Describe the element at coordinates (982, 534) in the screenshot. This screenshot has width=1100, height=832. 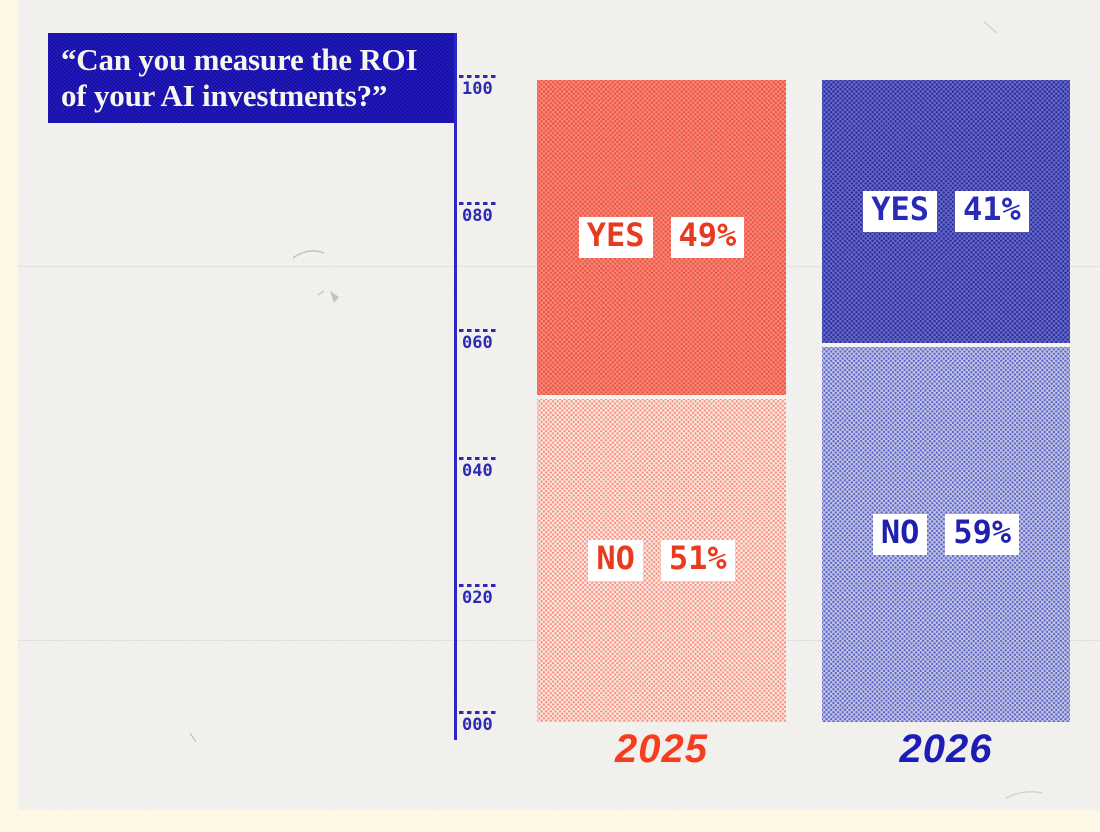
I see `value-chip: 59%` at that location.